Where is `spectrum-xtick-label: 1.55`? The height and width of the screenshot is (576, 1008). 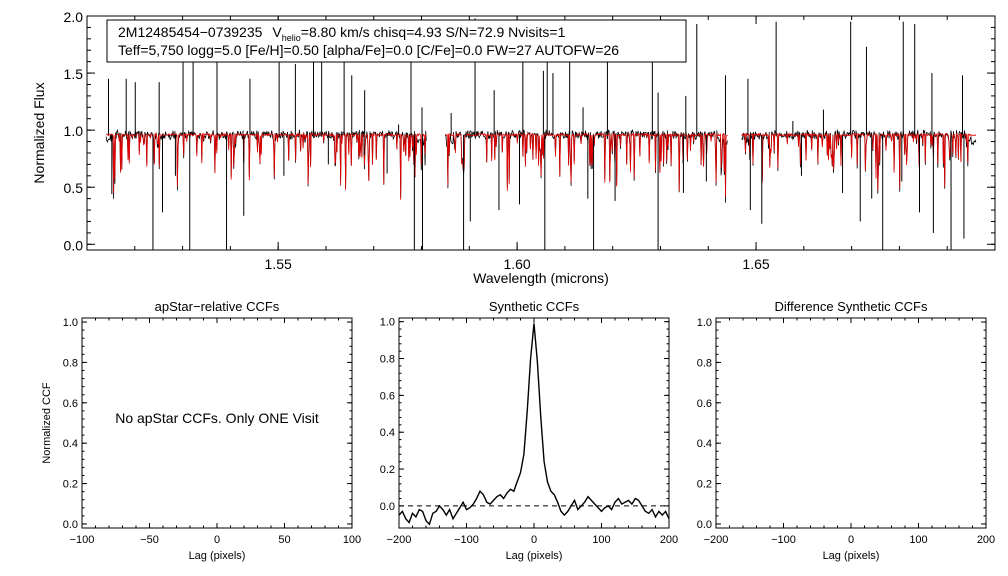 spectrum-xtick-label: 1.55 is located at coordinates (278, 264).